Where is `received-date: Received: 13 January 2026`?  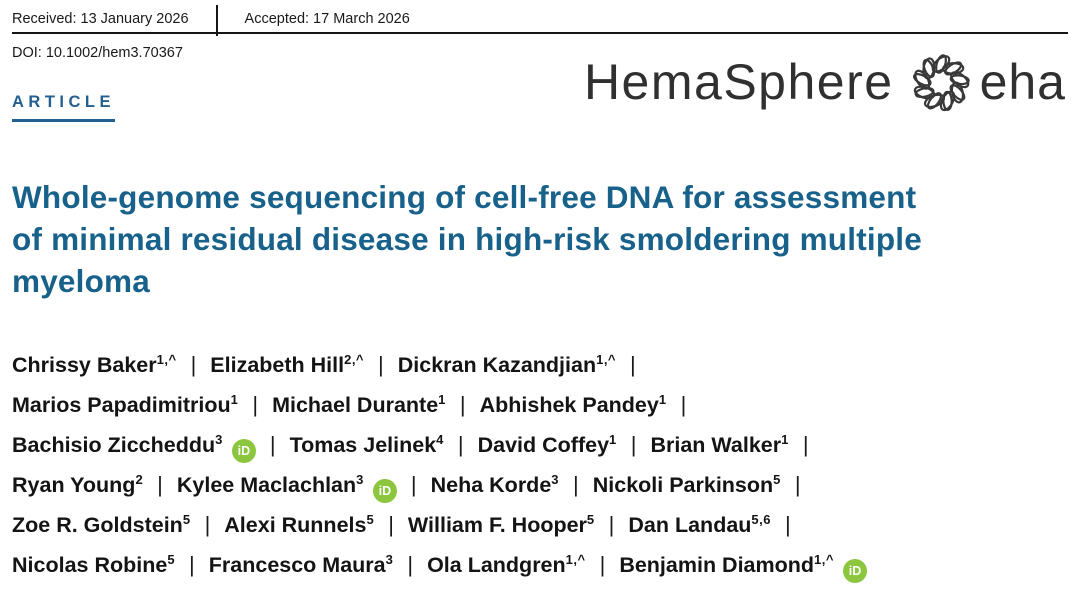 received-date: Received: 13 January 2026 is located at coordinates (100, 19).